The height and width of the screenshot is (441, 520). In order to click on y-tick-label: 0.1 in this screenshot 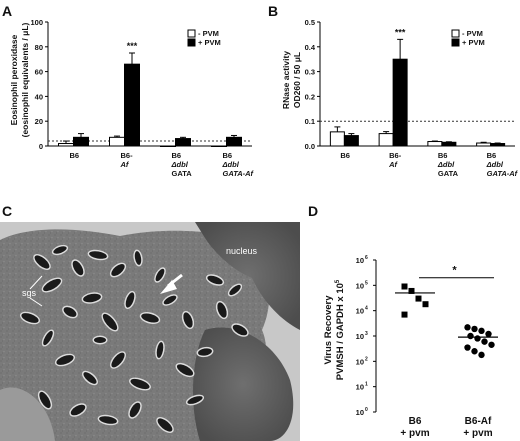, I will do `click(310, 121)`.